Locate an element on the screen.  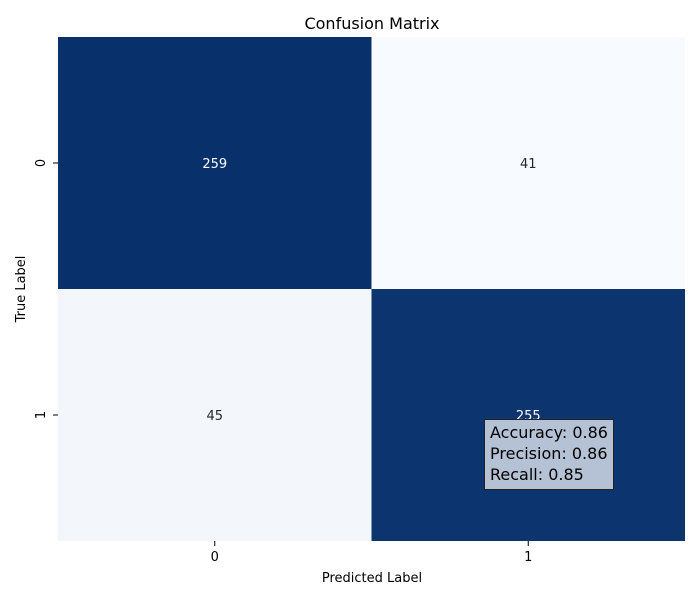
y-axis-ticks: 01 is located at coordinates (46, 289).